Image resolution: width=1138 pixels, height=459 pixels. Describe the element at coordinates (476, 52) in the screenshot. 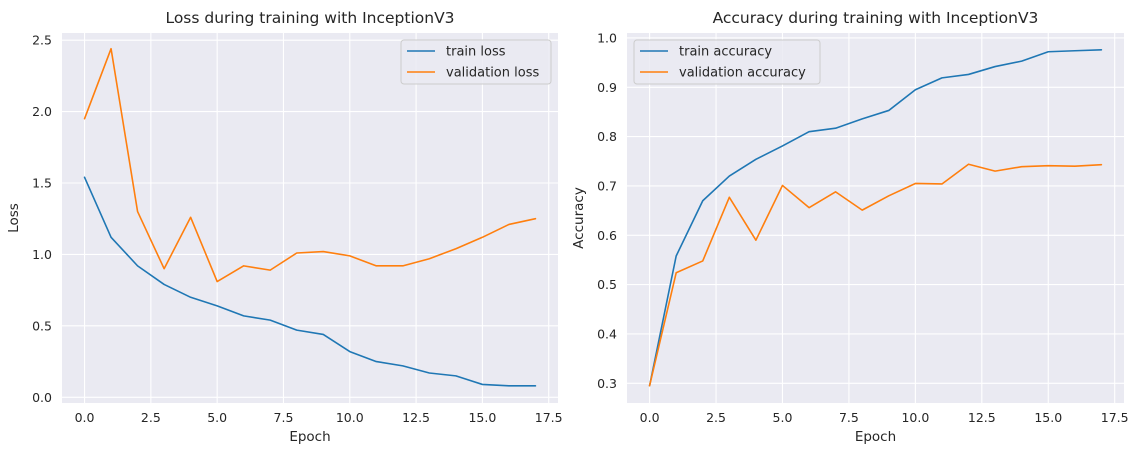

I see `legend-label: train loss` at that location.